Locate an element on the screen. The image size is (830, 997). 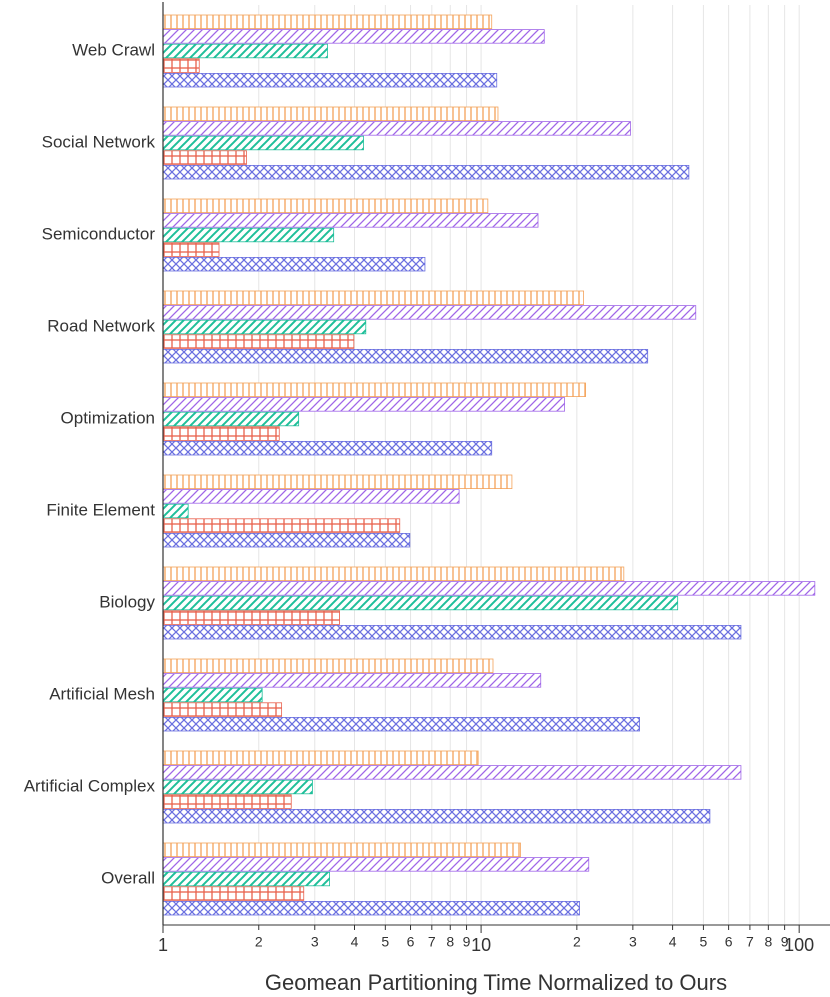
x-tick-label: 1 is located at coordinates (163, 945).